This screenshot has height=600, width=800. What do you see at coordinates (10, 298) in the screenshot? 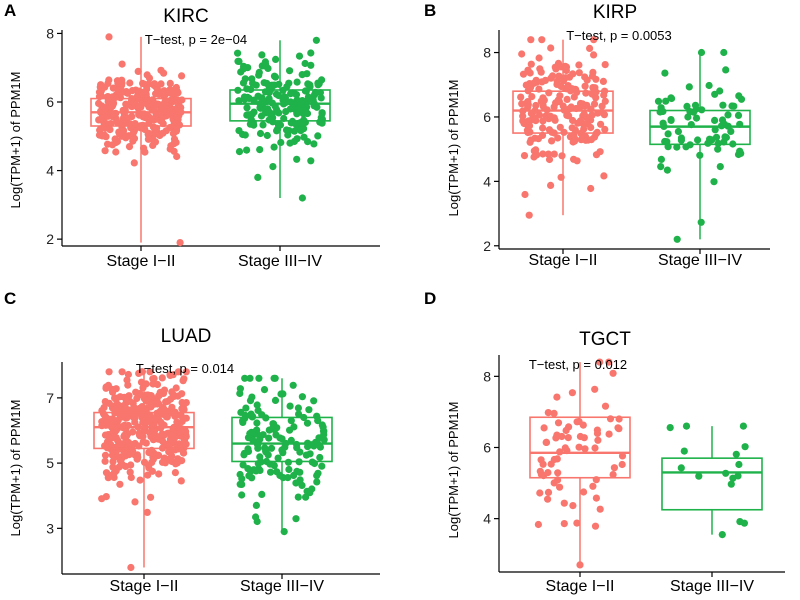
I see `panel-letter: C` at bounding box center [10, 298].